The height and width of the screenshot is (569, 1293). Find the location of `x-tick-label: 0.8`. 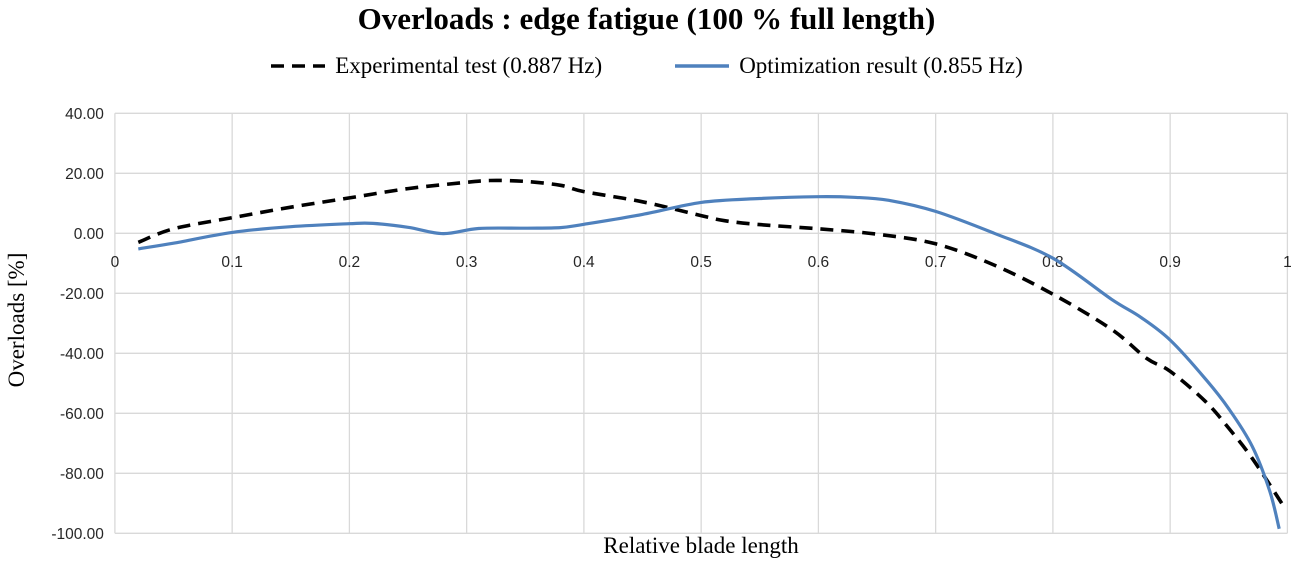

x-tick-label: 0.8 is located at coordinates (1053, 262).